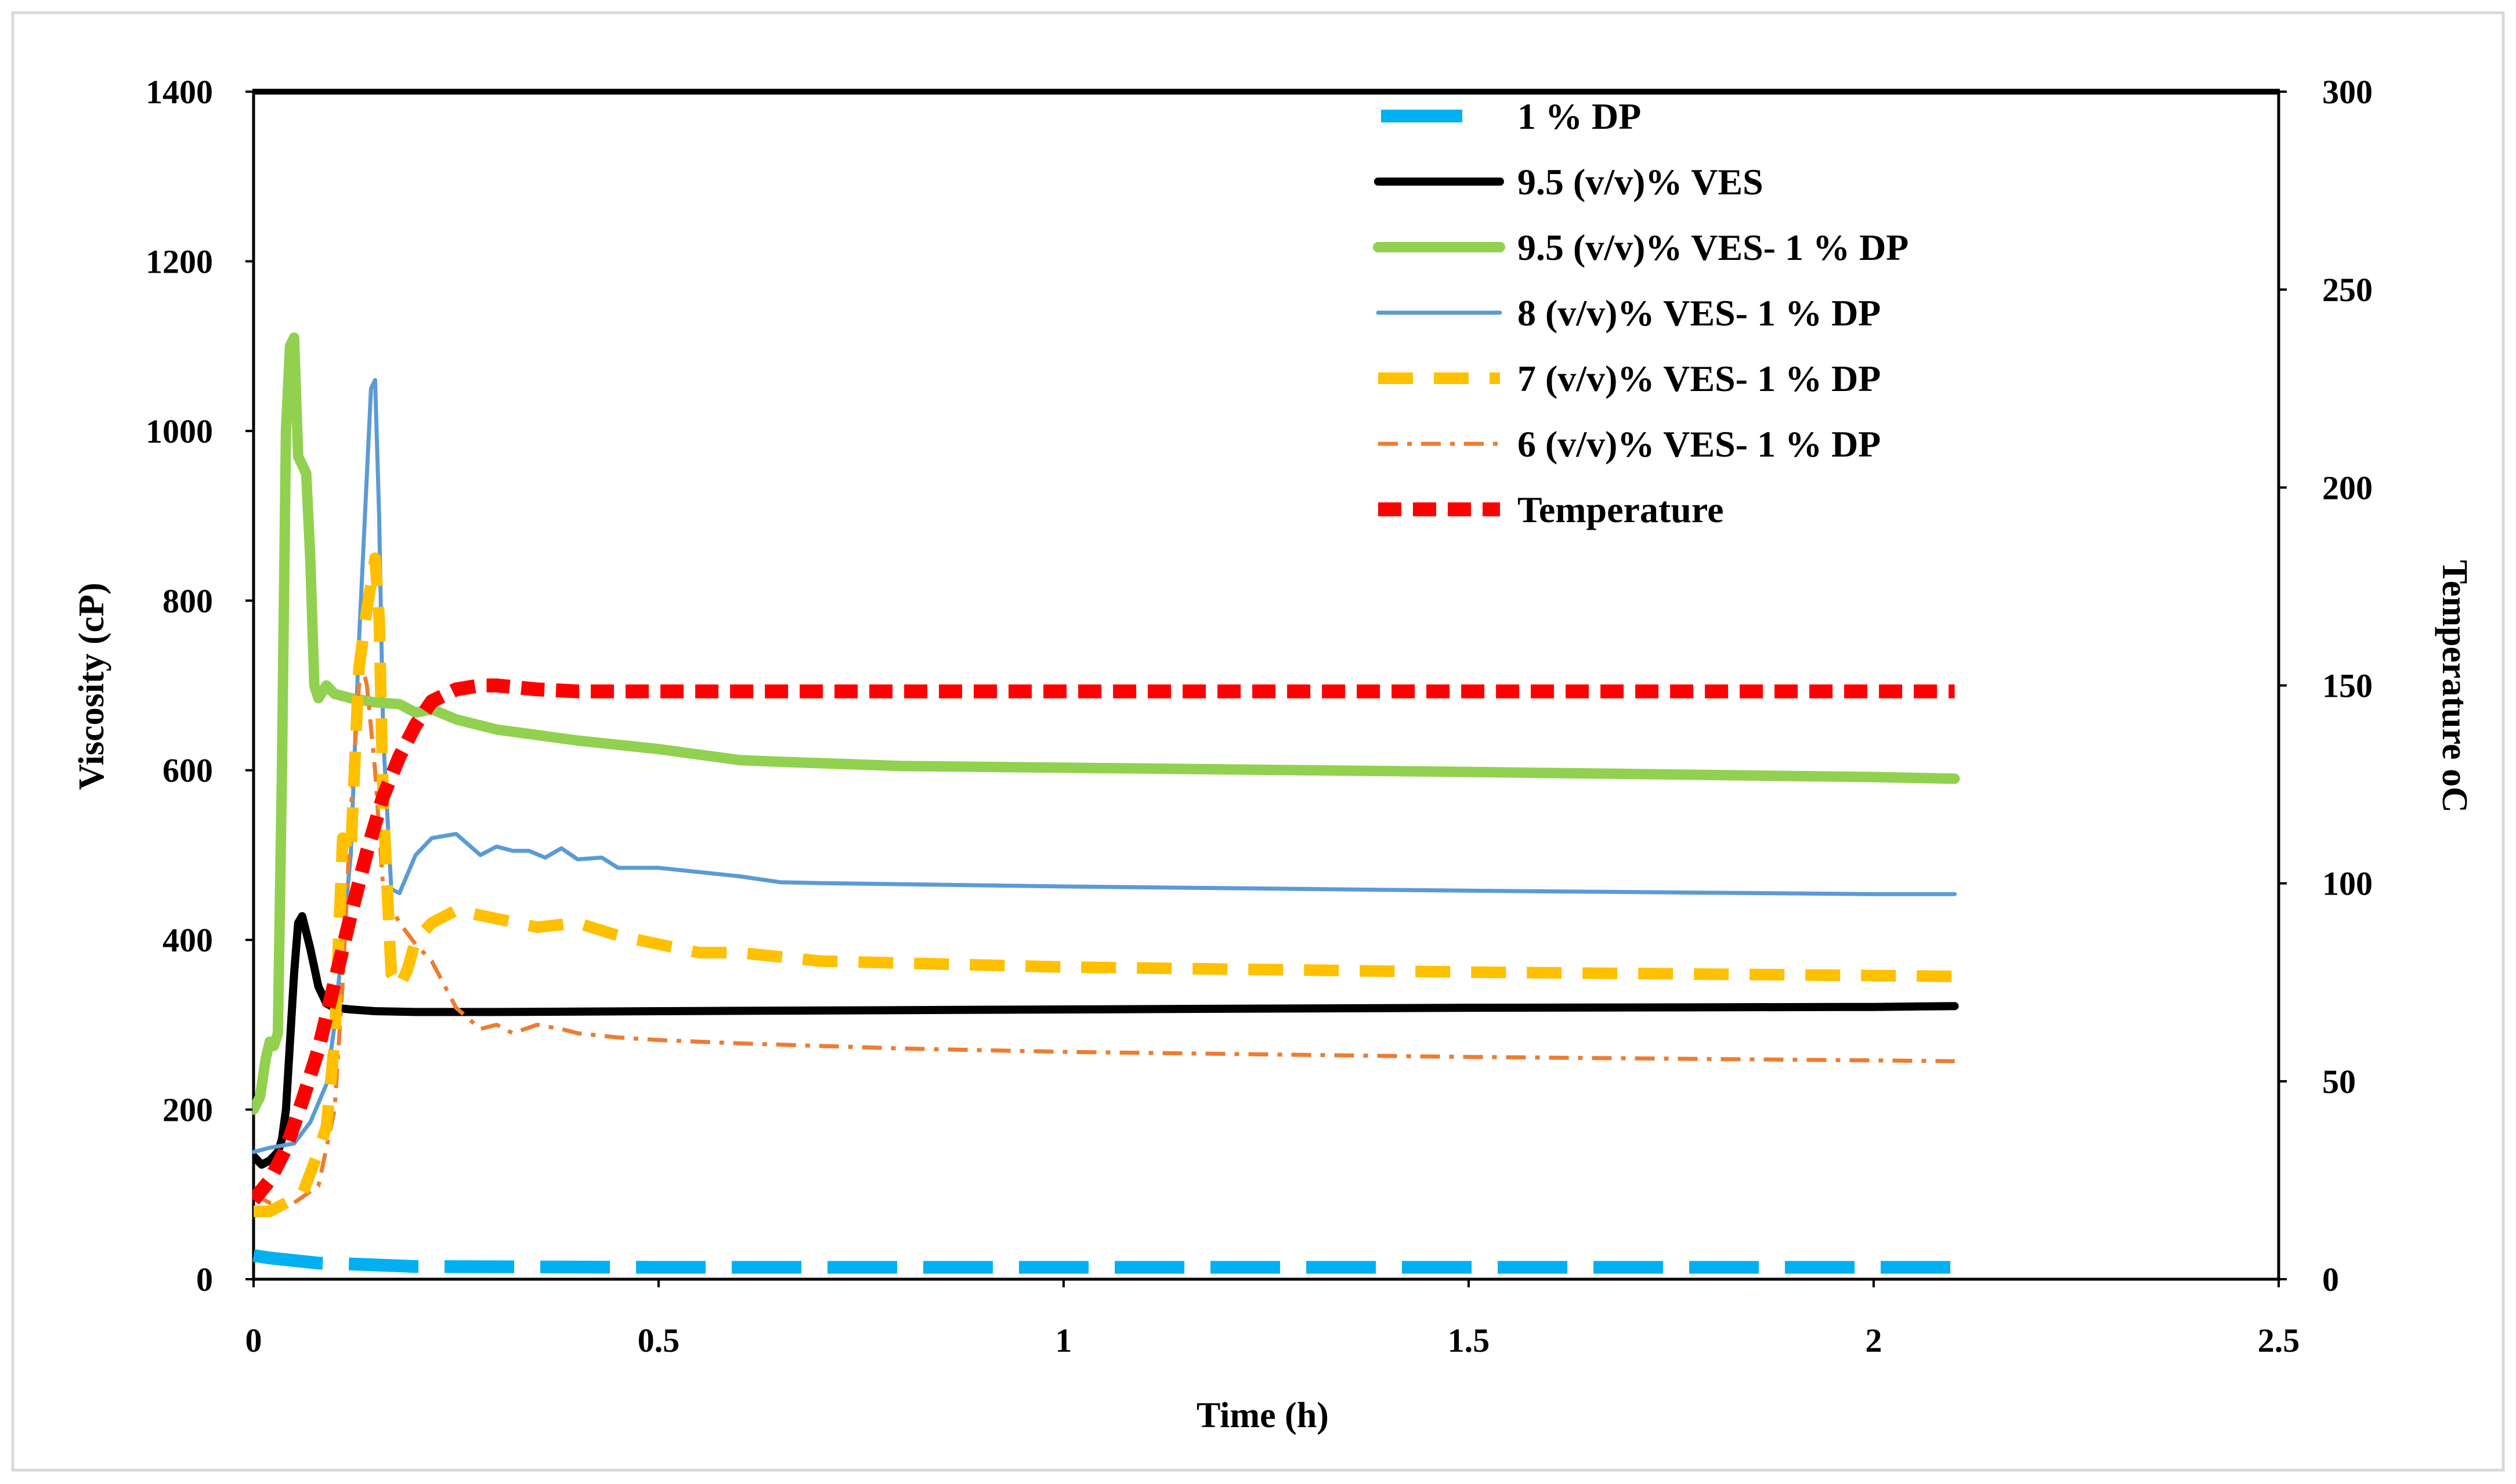 This screenshot has height=1484, width=2516. I want to click on y-tick-label: 400, so click(187, 940).